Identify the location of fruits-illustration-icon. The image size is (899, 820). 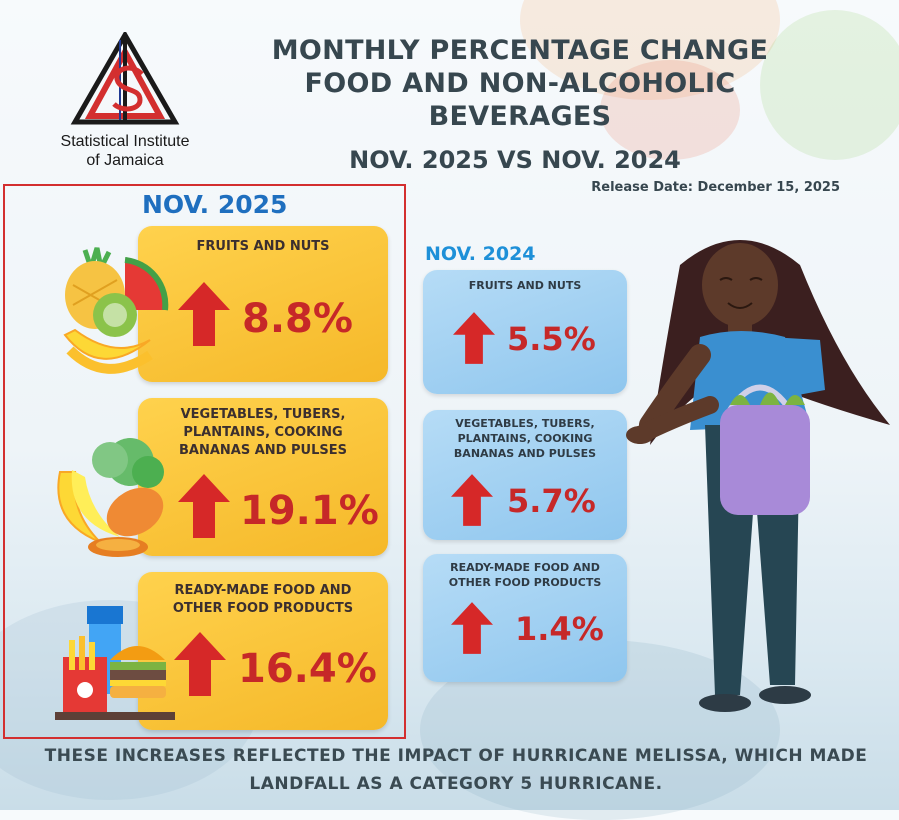
(116, 310).